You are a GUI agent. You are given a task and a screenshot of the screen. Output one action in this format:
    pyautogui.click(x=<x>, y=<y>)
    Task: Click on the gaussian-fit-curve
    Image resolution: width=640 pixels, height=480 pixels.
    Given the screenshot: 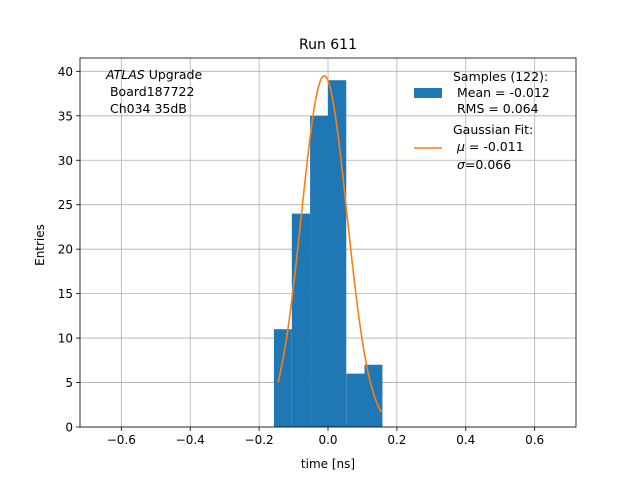 What is the action you would take?
    pyautogui.click(x=330, y=244)
    